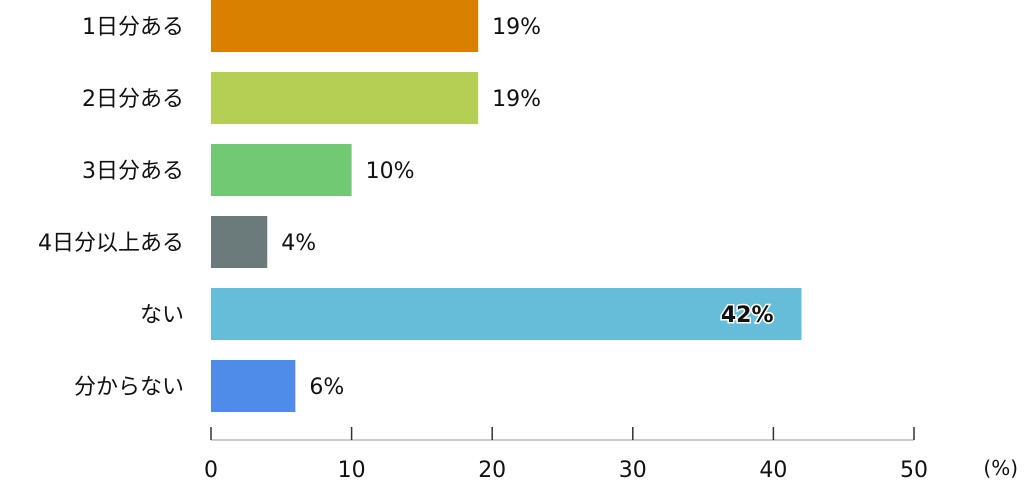 The image size is (1024, 490). Describe the element at coordinates (390, 171) in the screenshot. I see `value-label: 10%` at that location.